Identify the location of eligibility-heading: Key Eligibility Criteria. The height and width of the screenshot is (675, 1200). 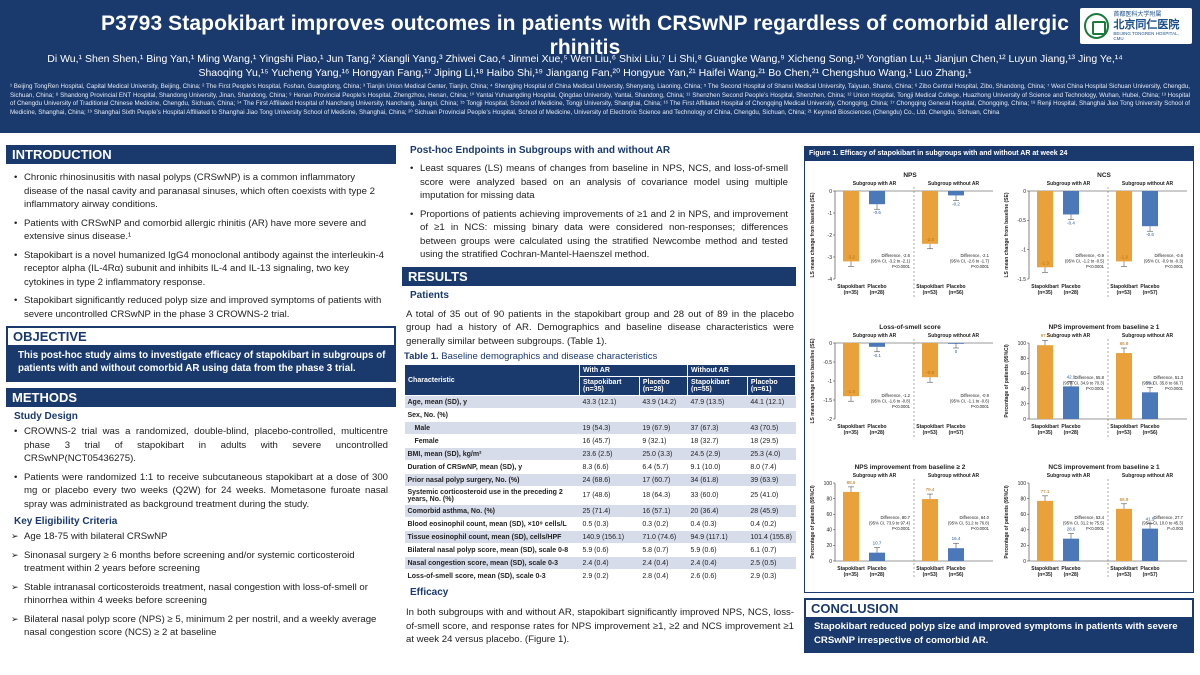
(66, 521).